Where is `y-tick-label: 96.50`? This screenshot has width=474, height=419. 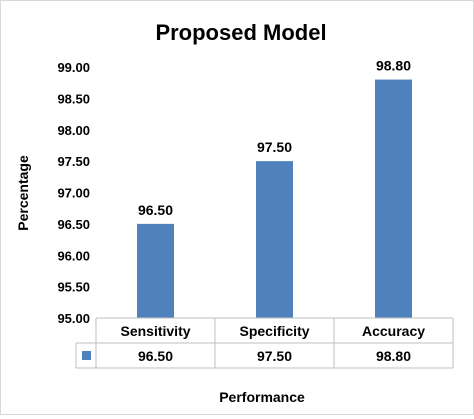 y-tick-label: 96.50 is located at coordinates (73, 224).